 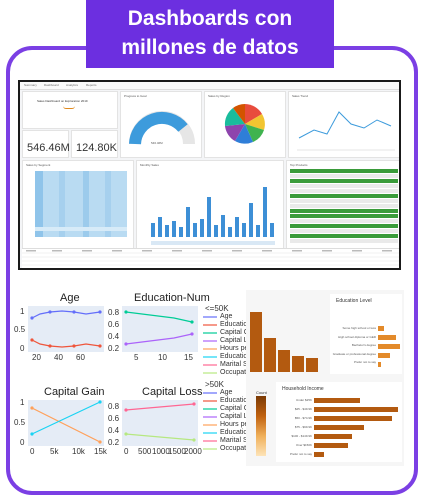 I want to click on income-label: $75 - $99.9K, so click(x=303, y=427).